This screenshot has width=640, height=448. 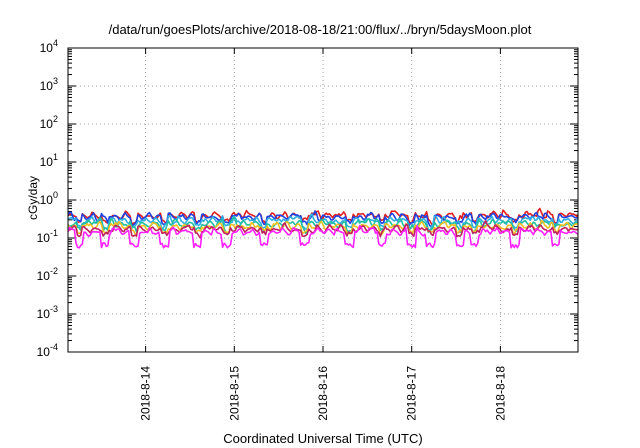 What do you see at coordinates (323, 393) in the screenshot?
I see `x-tick-label: 2018-8-16` at bounding box center [323, 393].